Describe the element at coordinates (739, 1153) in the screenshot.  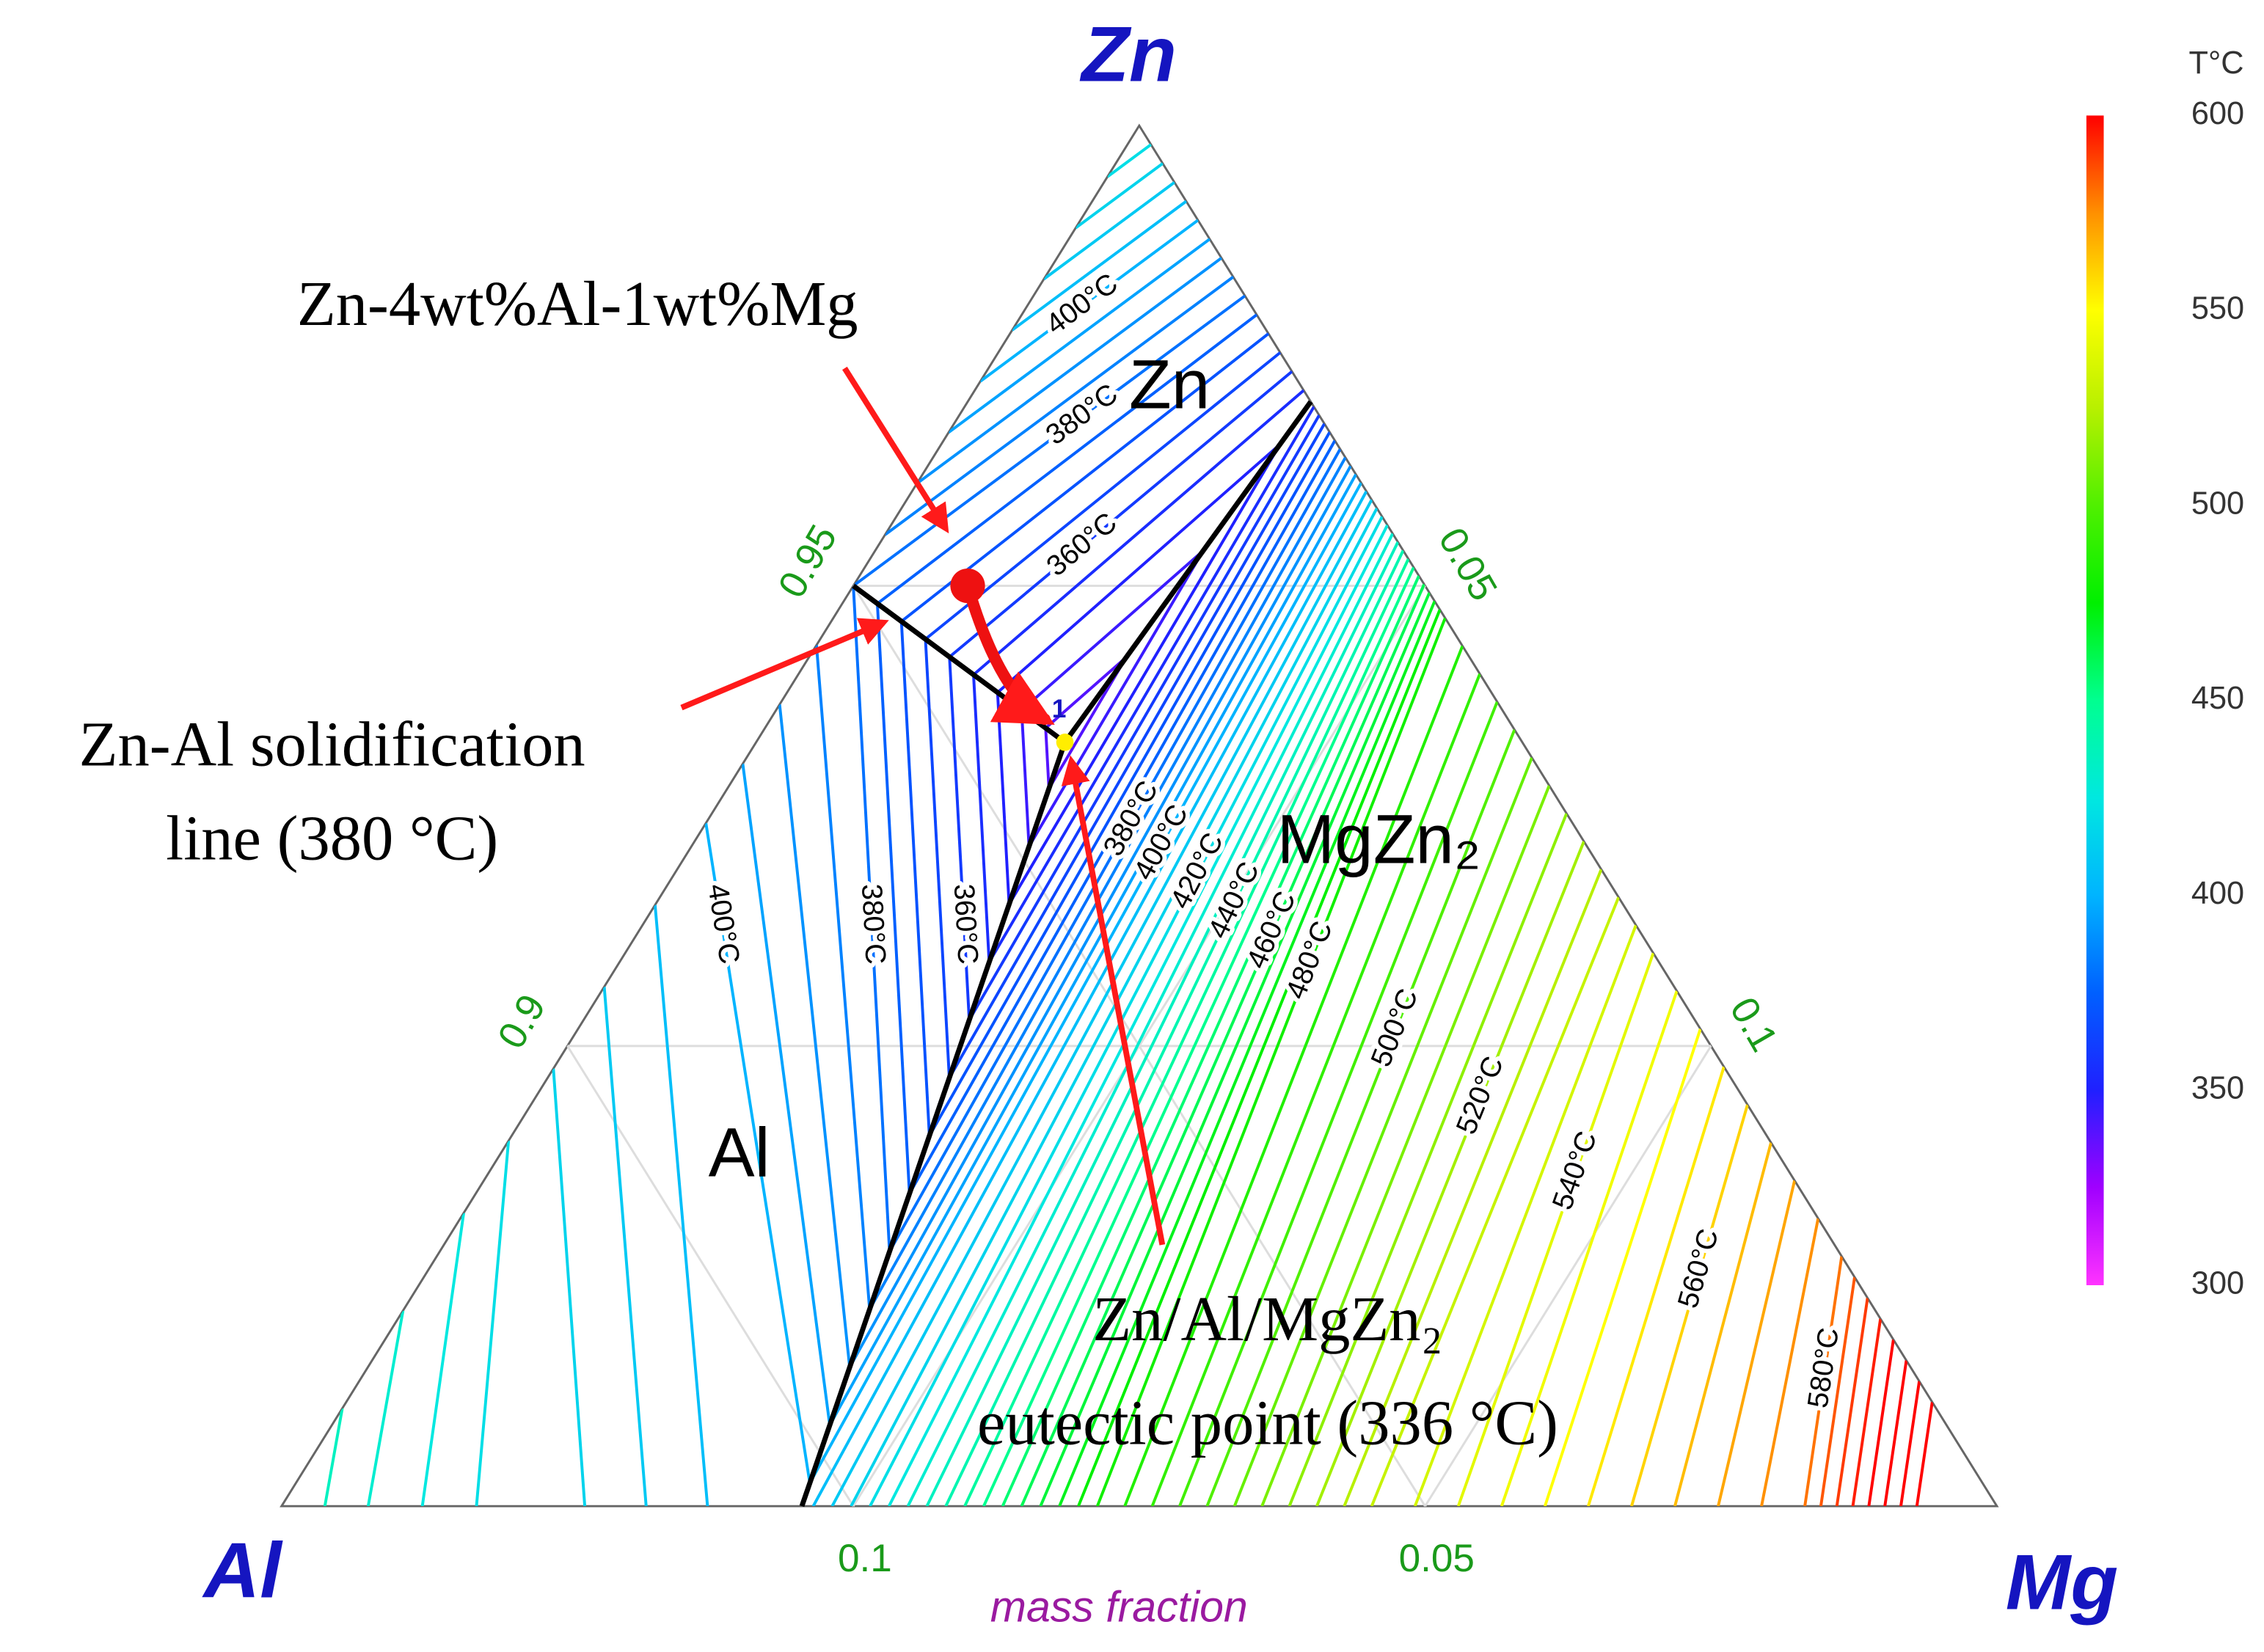
I see `phase-label: Al` at that location.